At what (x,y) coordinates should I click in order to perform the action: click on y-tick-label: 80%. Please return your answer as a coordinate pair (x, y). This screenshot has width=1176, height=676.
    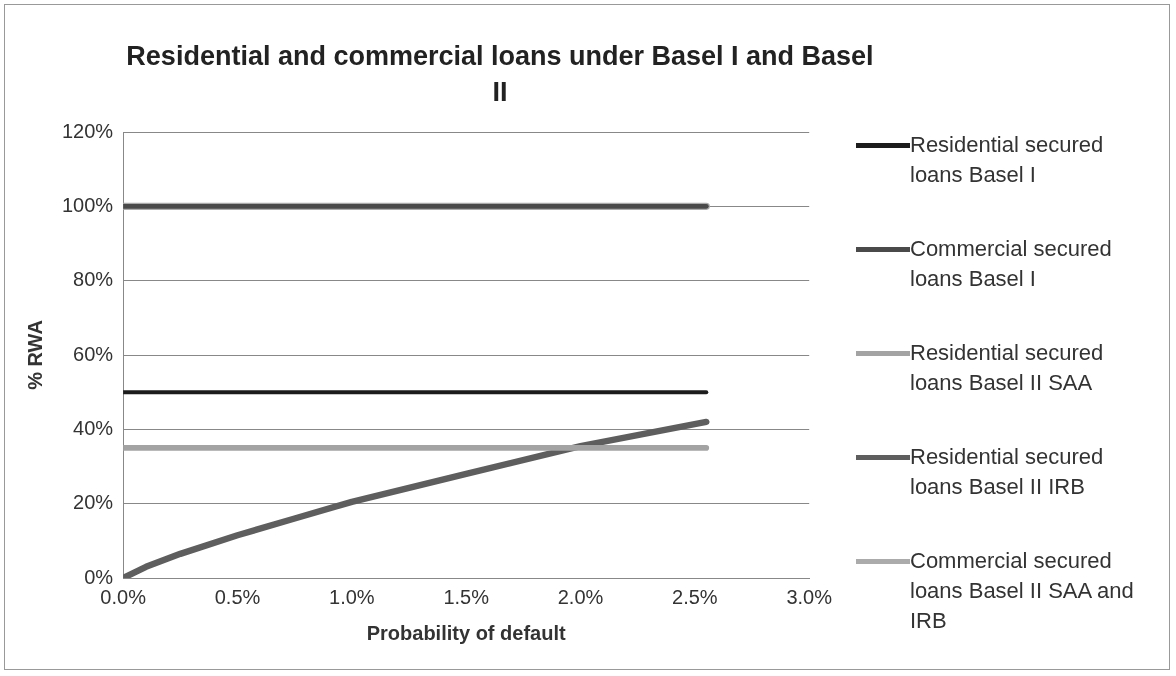
    Looking at the image, I should click on (93, 279).